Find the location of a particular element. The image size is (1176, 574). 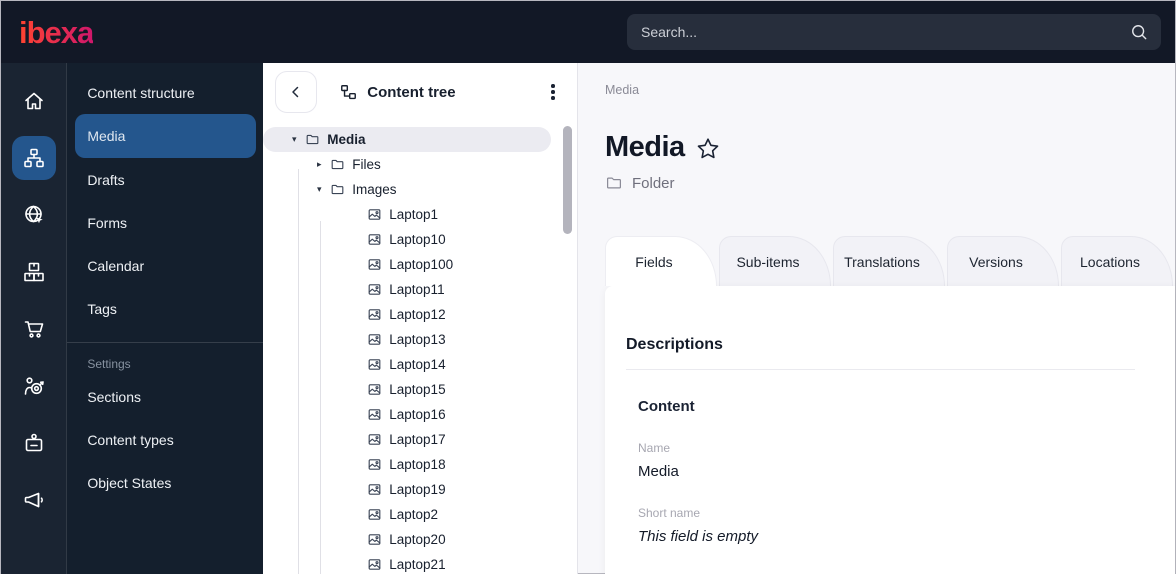

tree-scrollbar-thumb is located at coordinates (567, 180).